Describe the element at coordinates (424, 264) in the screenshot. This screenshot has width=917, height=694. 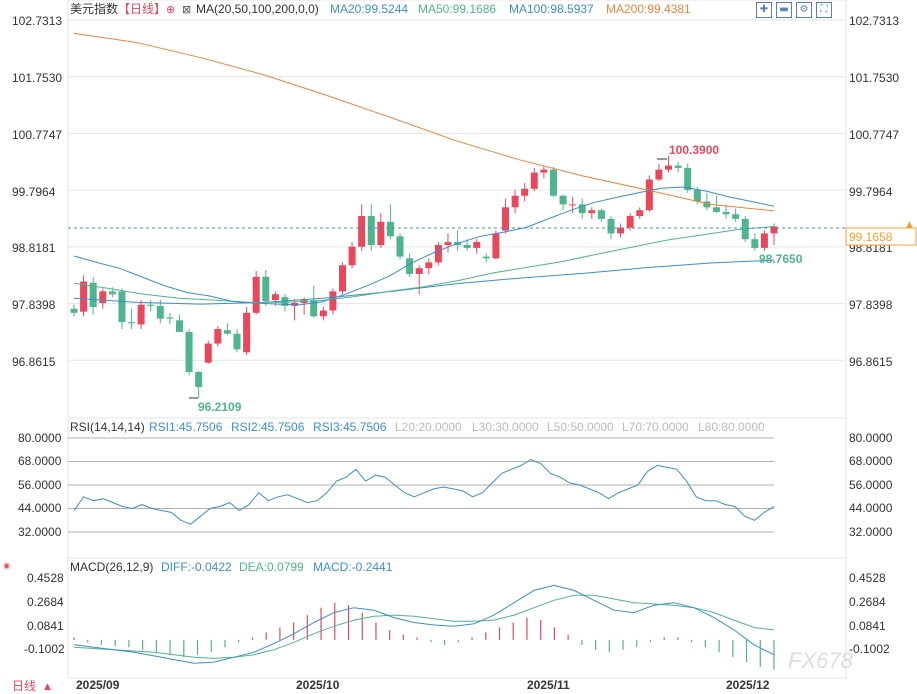
I see `ma50-line` at that location.